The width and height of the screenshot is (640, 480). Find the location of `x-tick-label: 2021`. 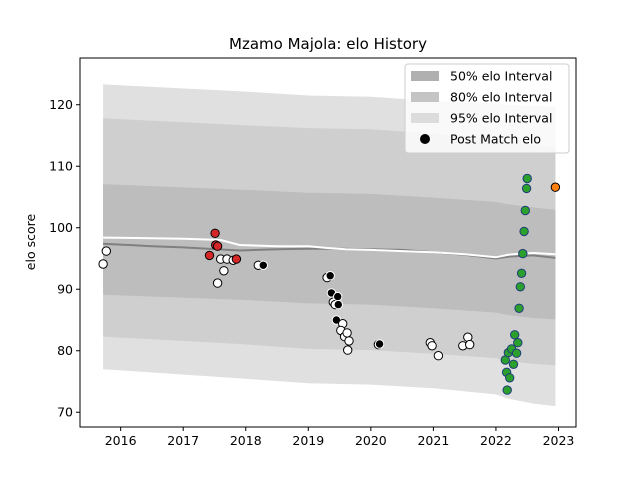

x-tick-label: 2021 is located at coordinates (433, 440).